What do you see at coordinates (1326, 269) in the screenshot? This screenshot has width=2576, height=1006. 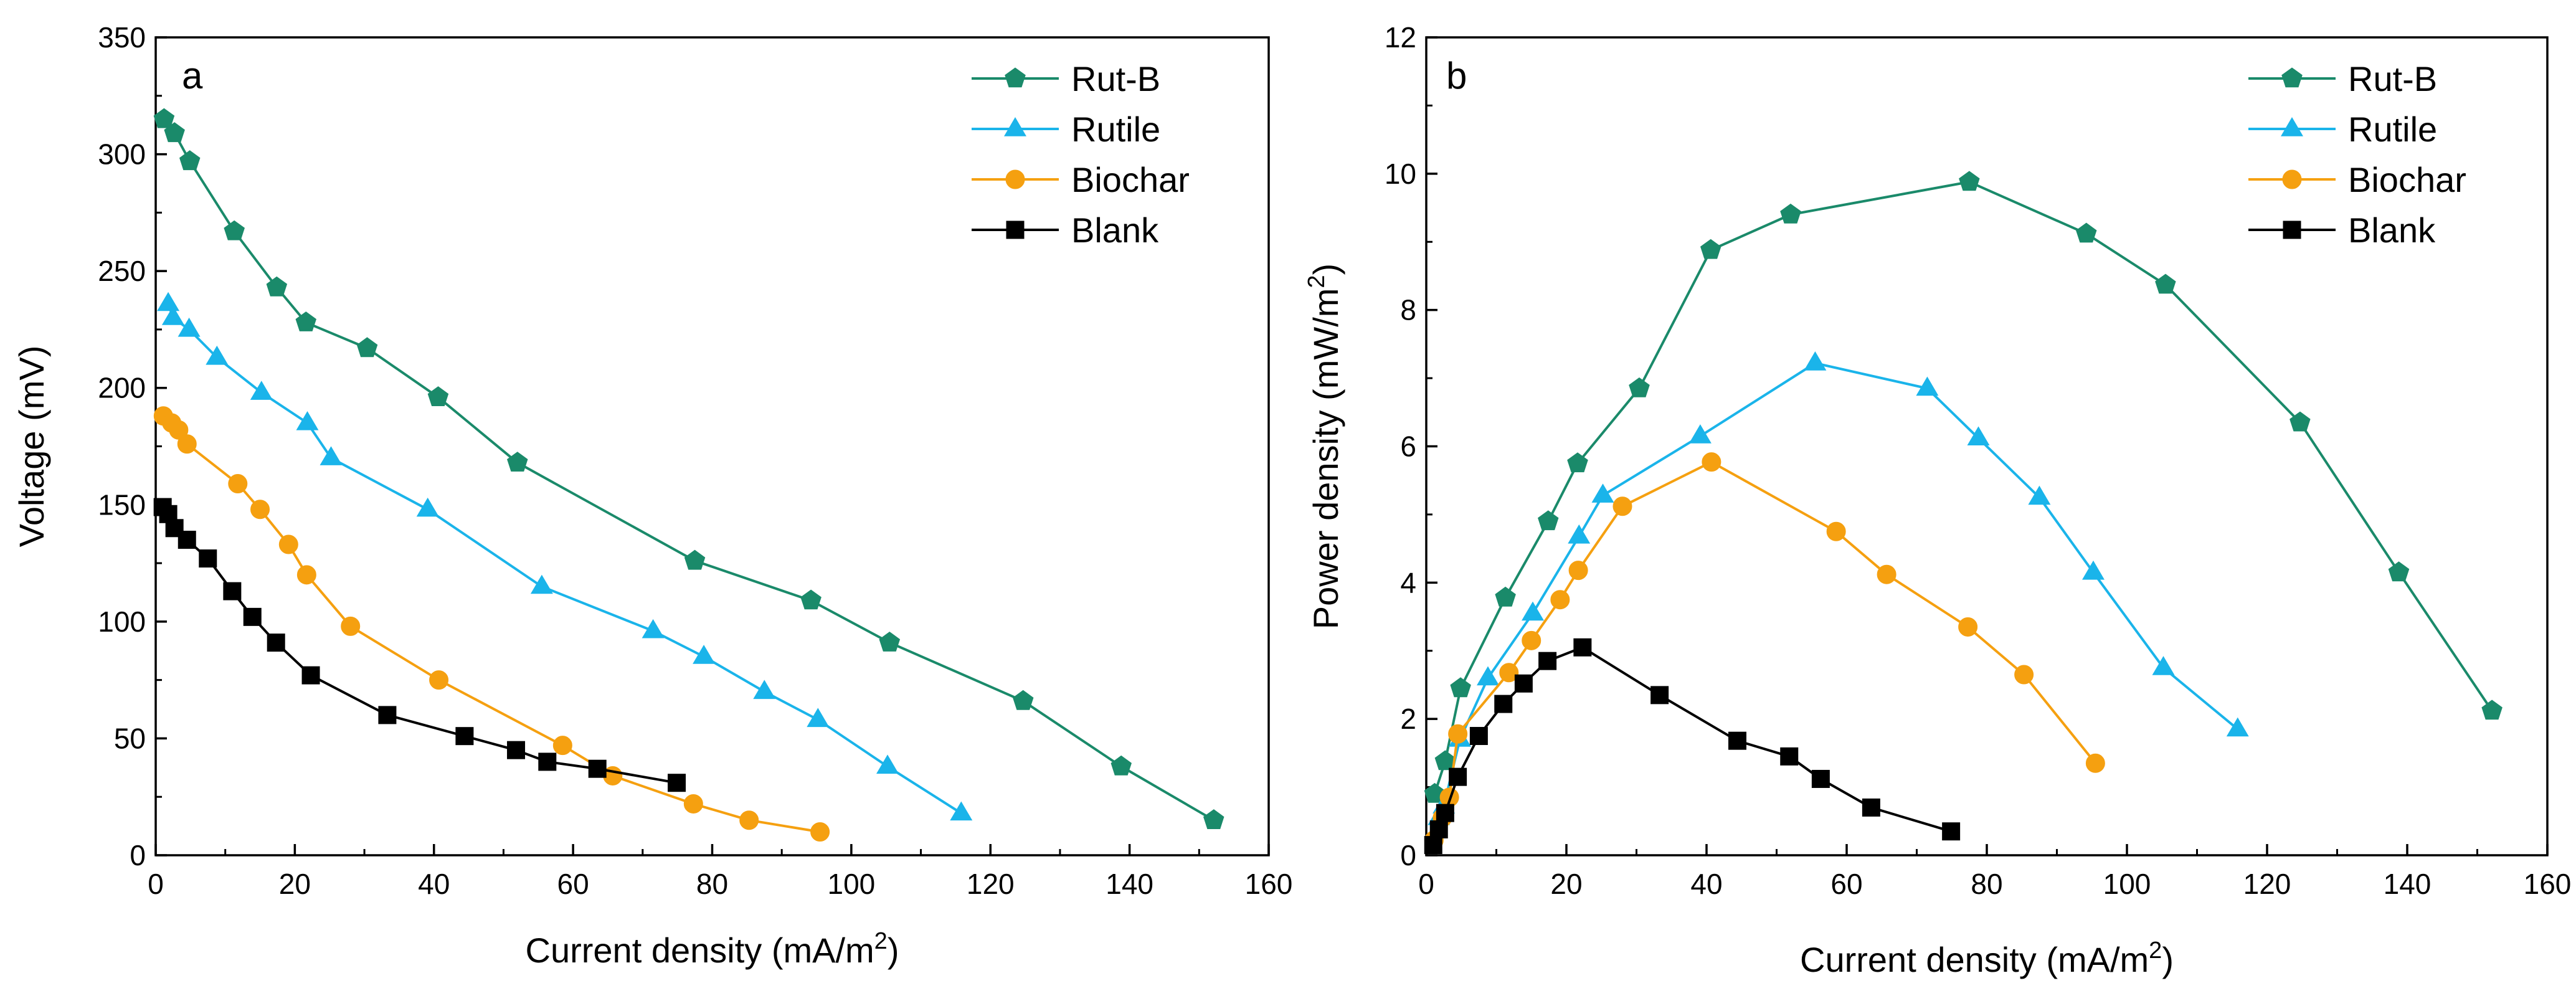 I see `y-axis-title-tail: )` at bounding box center [1326, 269].